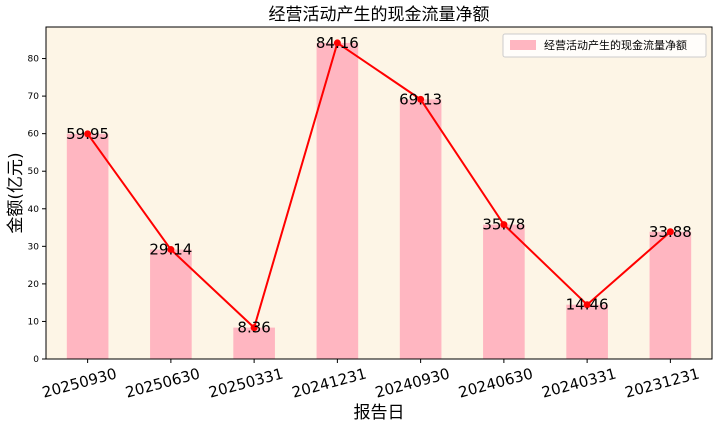 The width and height of the screenshot is (719, 428). I want to click on data-label-20250331: 8.36, so click(253, 328).